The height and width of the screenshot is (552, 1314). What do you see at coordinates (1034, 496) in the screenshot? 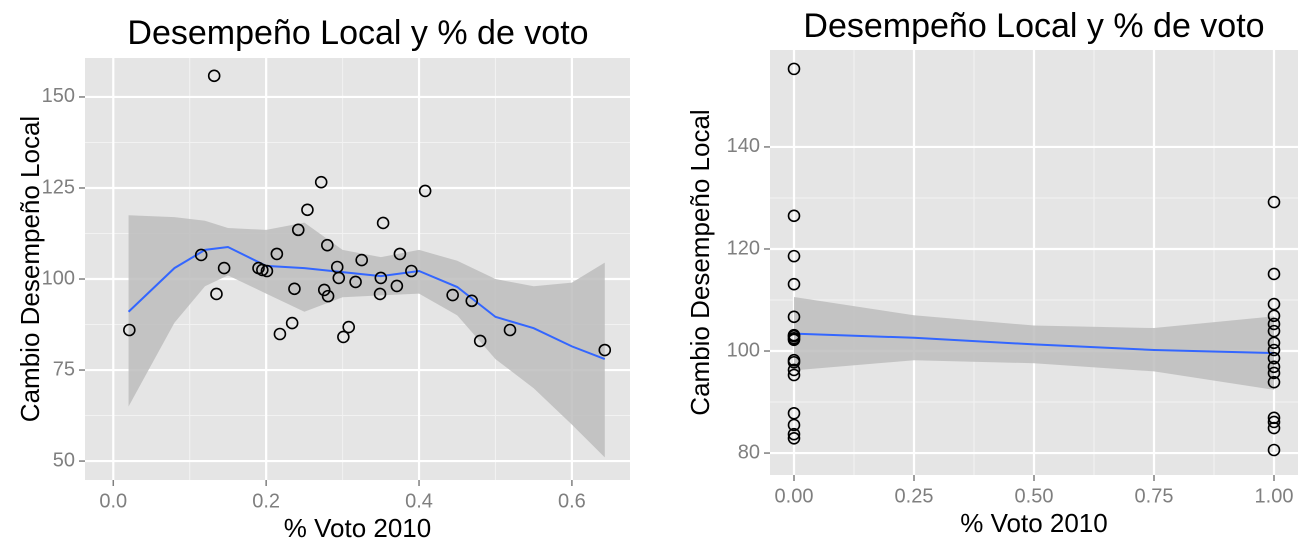
I see `x-tick-label: 0.50` at bounding box center [1034, 496].